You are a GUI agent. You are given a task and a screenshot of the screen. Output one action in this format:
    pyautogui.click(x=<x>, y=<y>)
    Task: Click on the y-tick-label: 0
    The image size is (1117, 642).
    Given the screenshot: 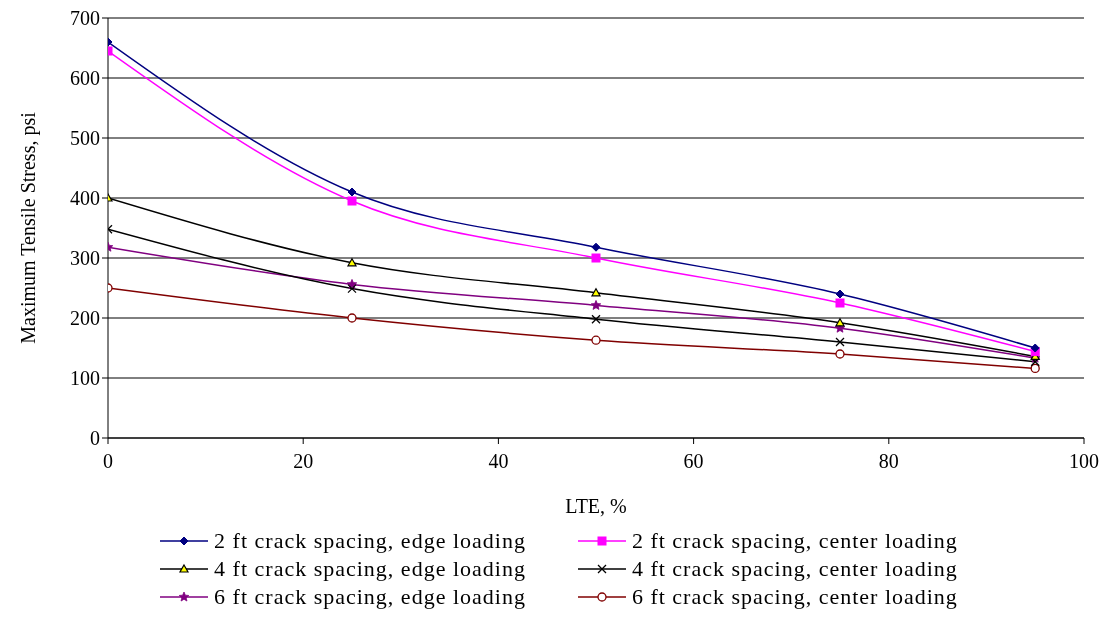 What is the action you would take?
    pyautogui.click(x=95, y=438)
    